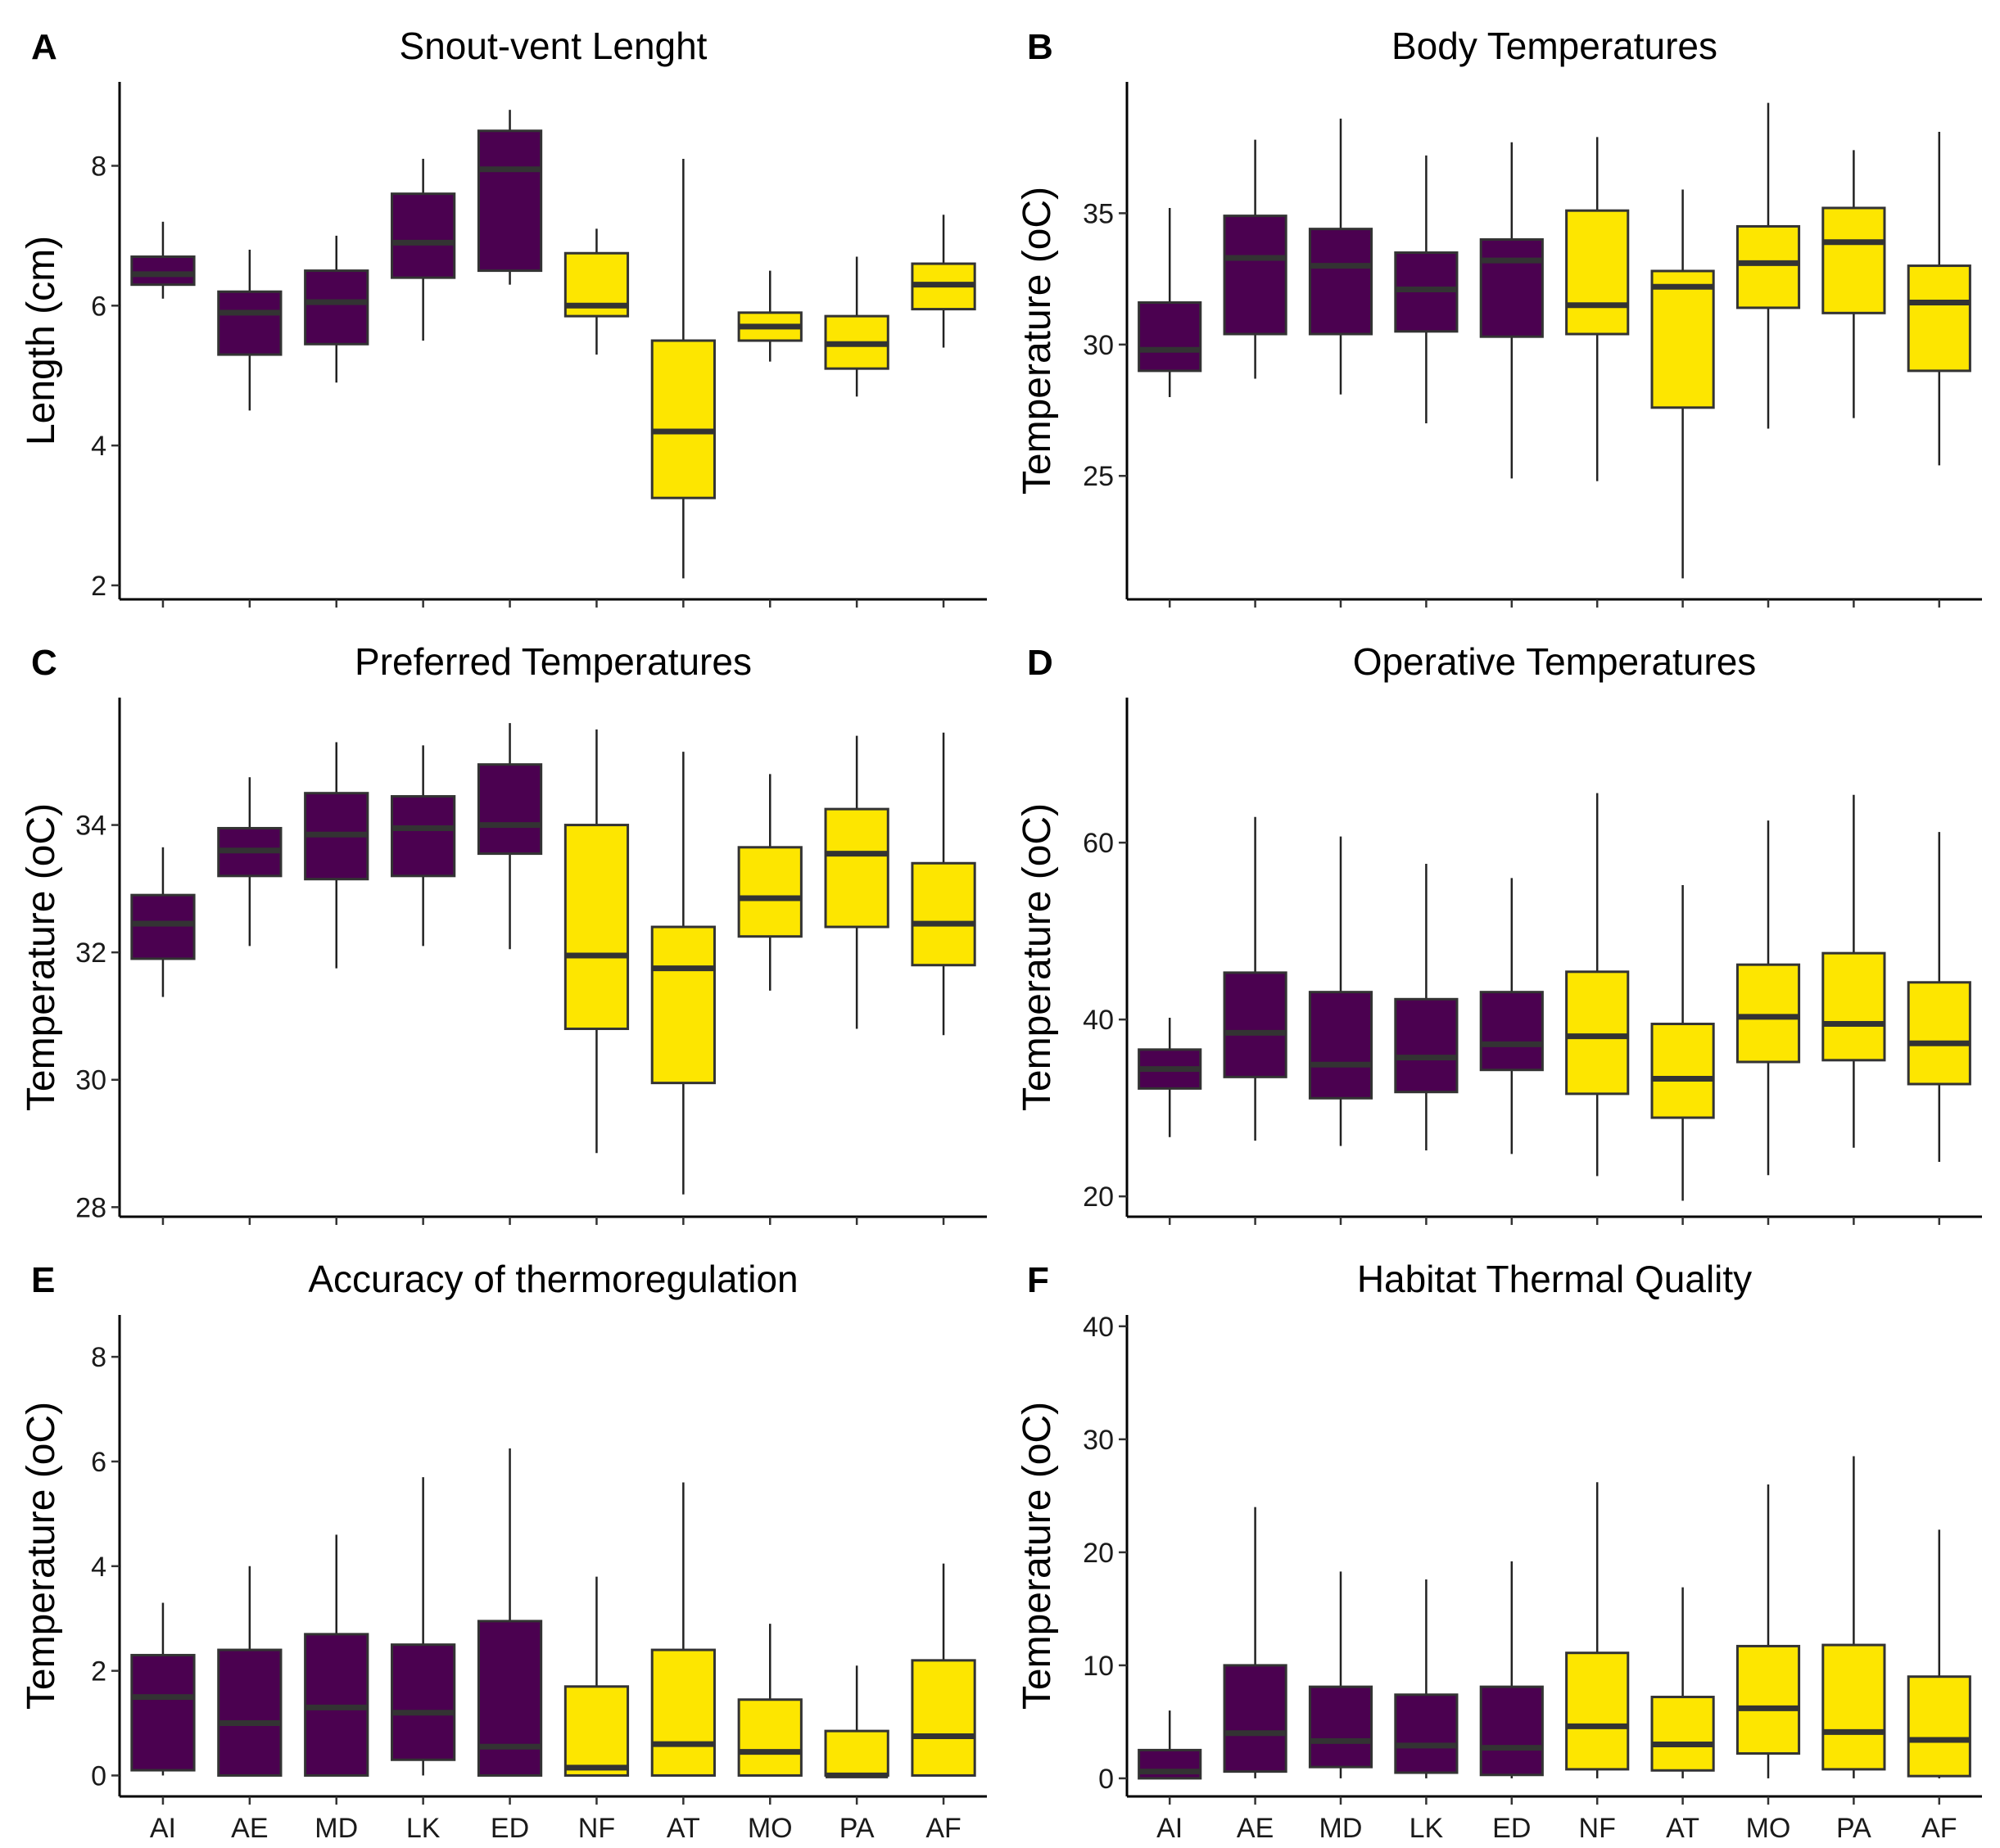 This screenshot has height=1848, width=2000. What do you see at coordinates (1682, 1829) in the screenshot?
I see `x-tick-label: AT` at bounding box center [1682, 1829].